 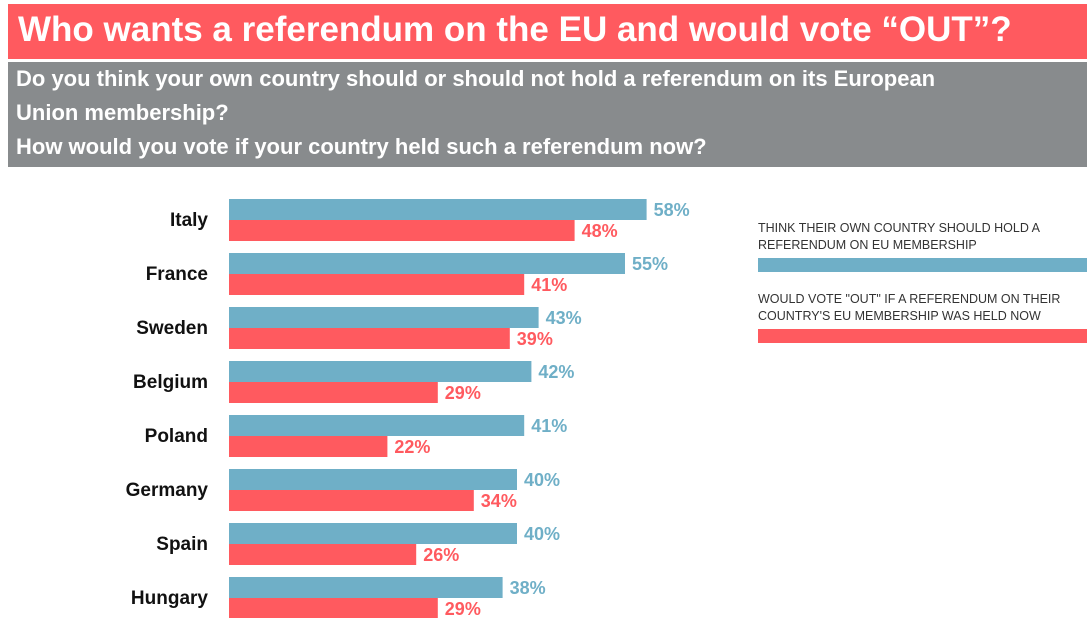 What do you see at coordinates (499, 501) in the screenshot?
I see `value-label-vote-out-germany: 34%` at bounding box center [499, 501].